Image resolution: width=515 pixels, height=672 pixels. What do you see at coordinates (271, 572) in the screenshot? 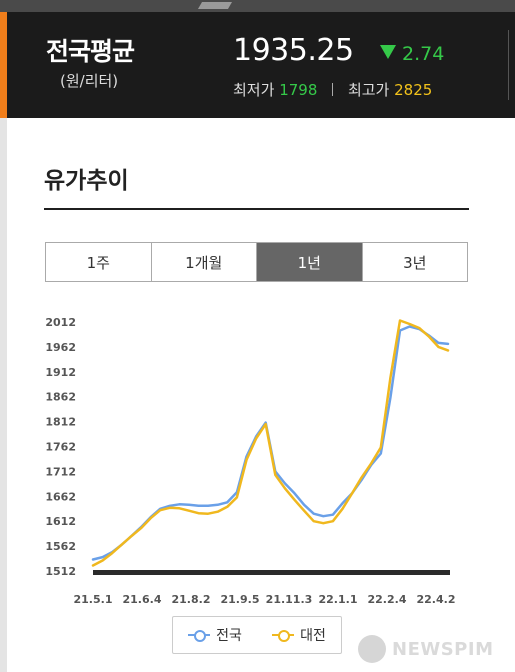
I see `x-axis-baseline` at bounding box center [271, 572].